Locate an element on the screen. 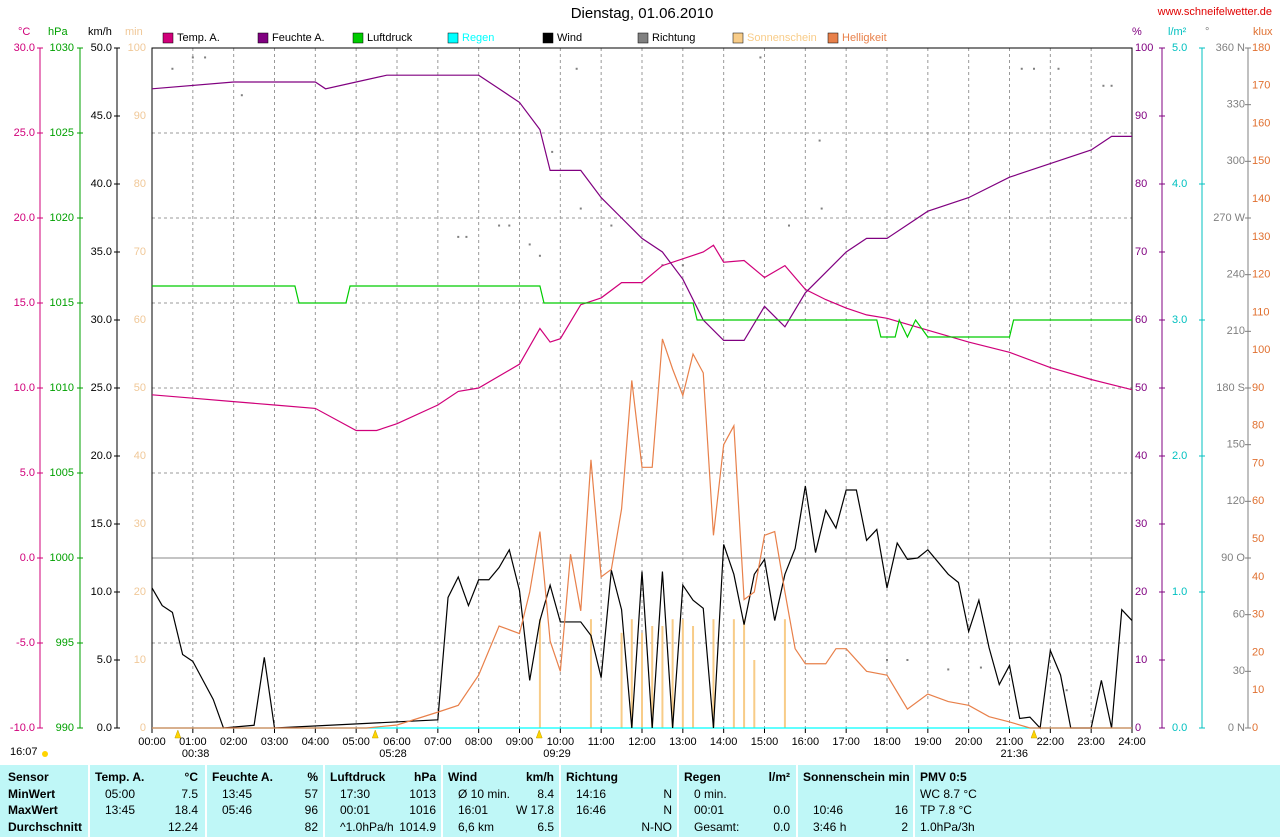 The height and width of the screenshot is (837, 1280). y-tick-label: 90 O is located at coordinates (1233, 558).